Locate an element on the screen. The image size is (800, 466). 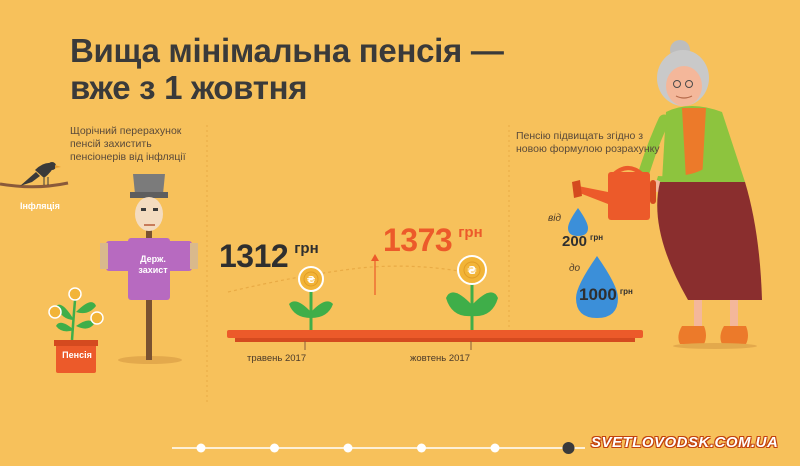
to-label: до is located at coordinates (575, 268).